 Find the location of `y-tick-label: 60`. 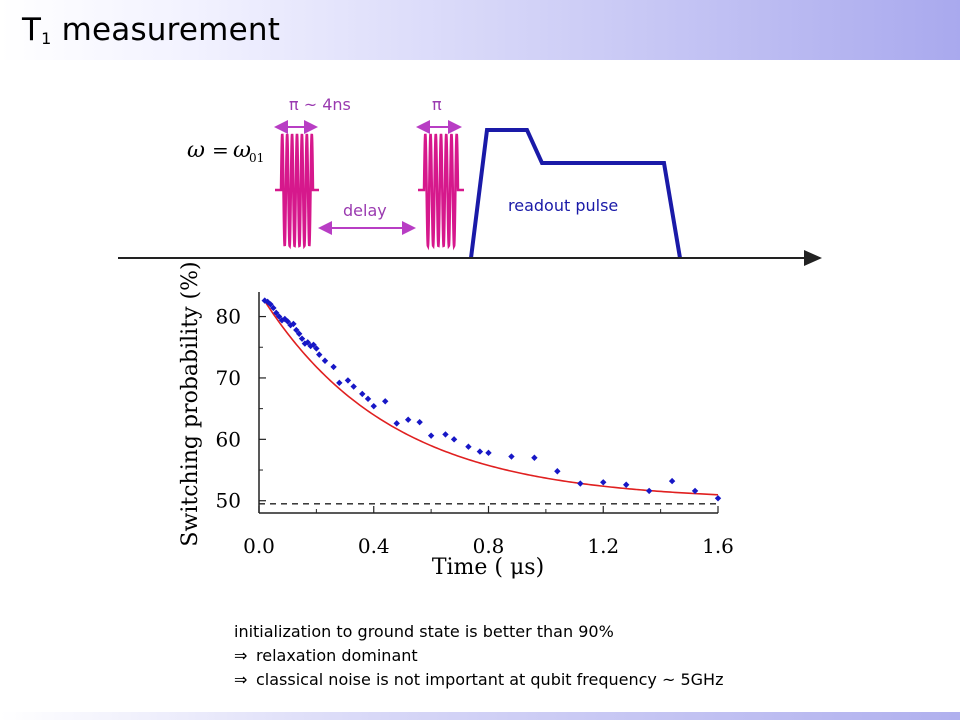

y-tick-label: 60 is located at coordinates (228, 439).